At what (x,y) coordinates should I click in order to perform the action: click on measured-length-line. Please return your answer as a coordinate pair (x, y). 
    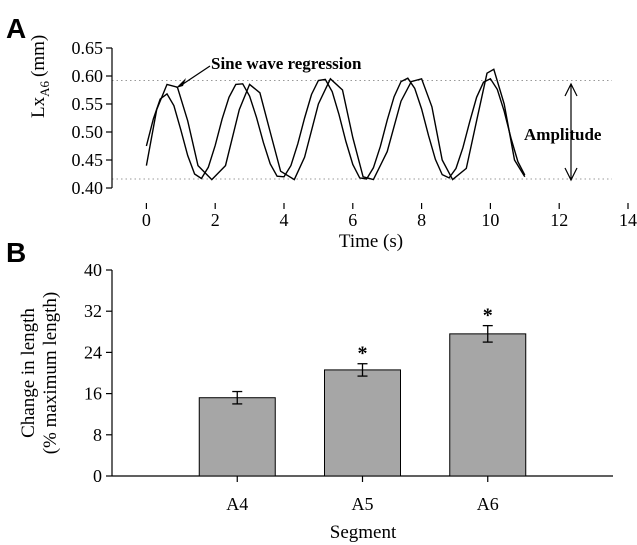
    Looking at the image, I should click on (335, 124).